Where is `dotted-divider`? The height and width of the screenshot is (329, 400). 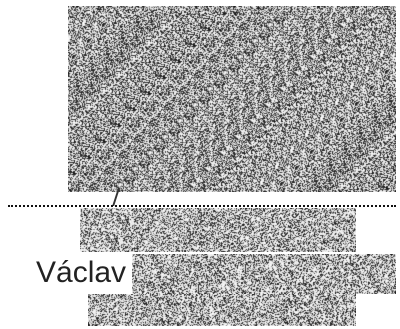
dotted-divider is located at coordinates (202, 206).